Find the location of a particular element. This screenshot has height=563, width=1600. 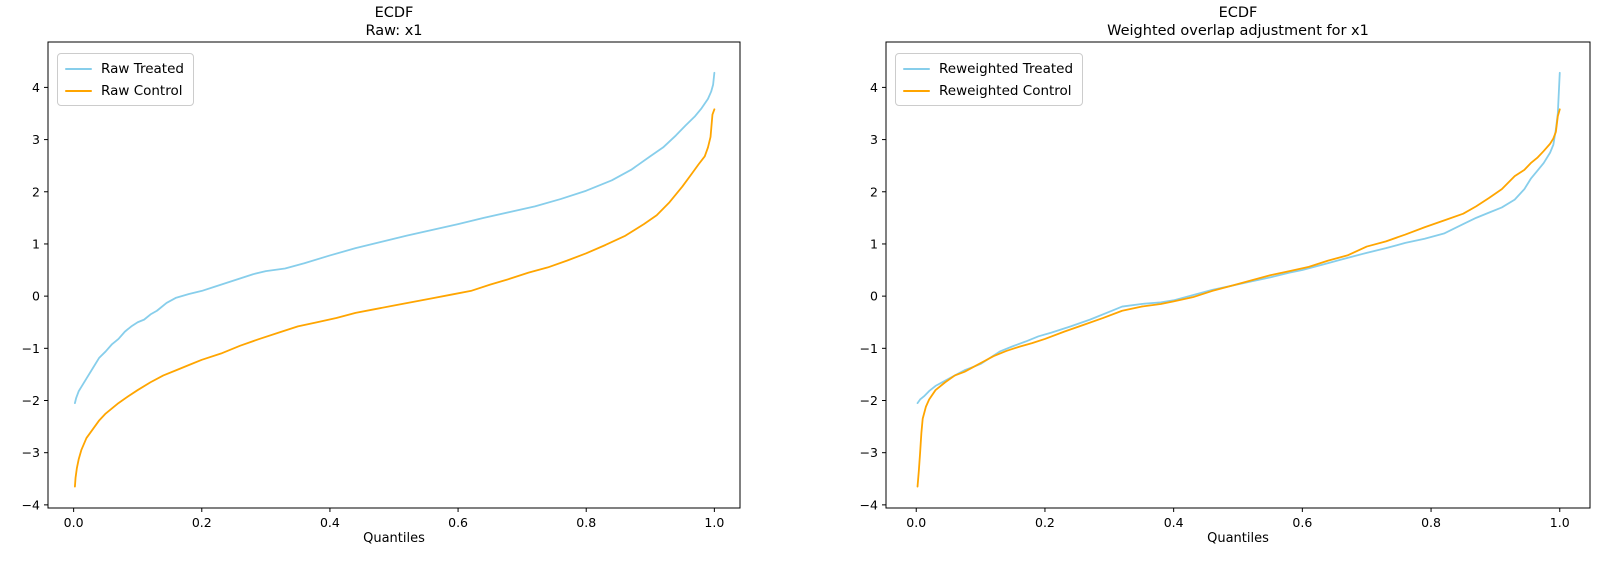

legend-label: Raw Treated is located at coordinates (142, 68).